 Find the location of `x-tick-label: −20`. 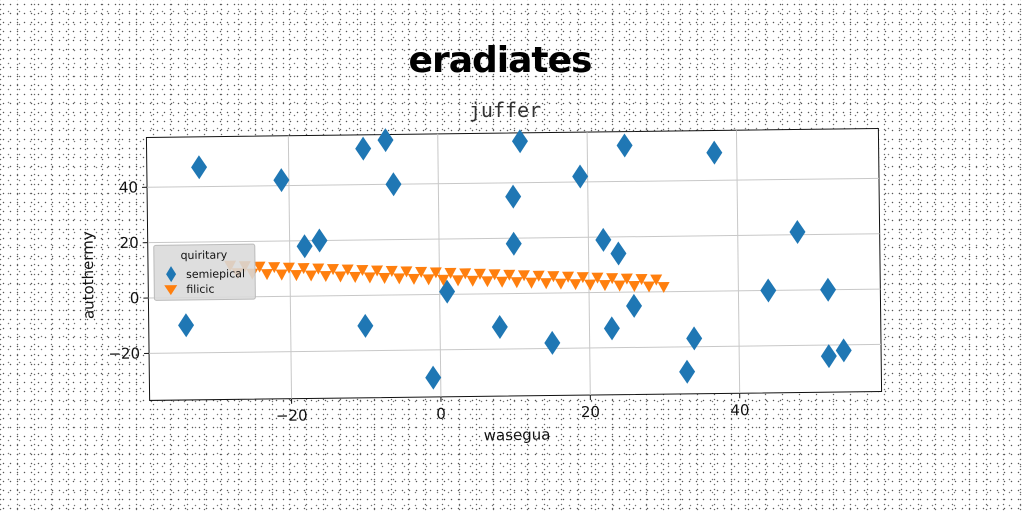

x-tick-label: −20 is located at coordinates (292, 416).